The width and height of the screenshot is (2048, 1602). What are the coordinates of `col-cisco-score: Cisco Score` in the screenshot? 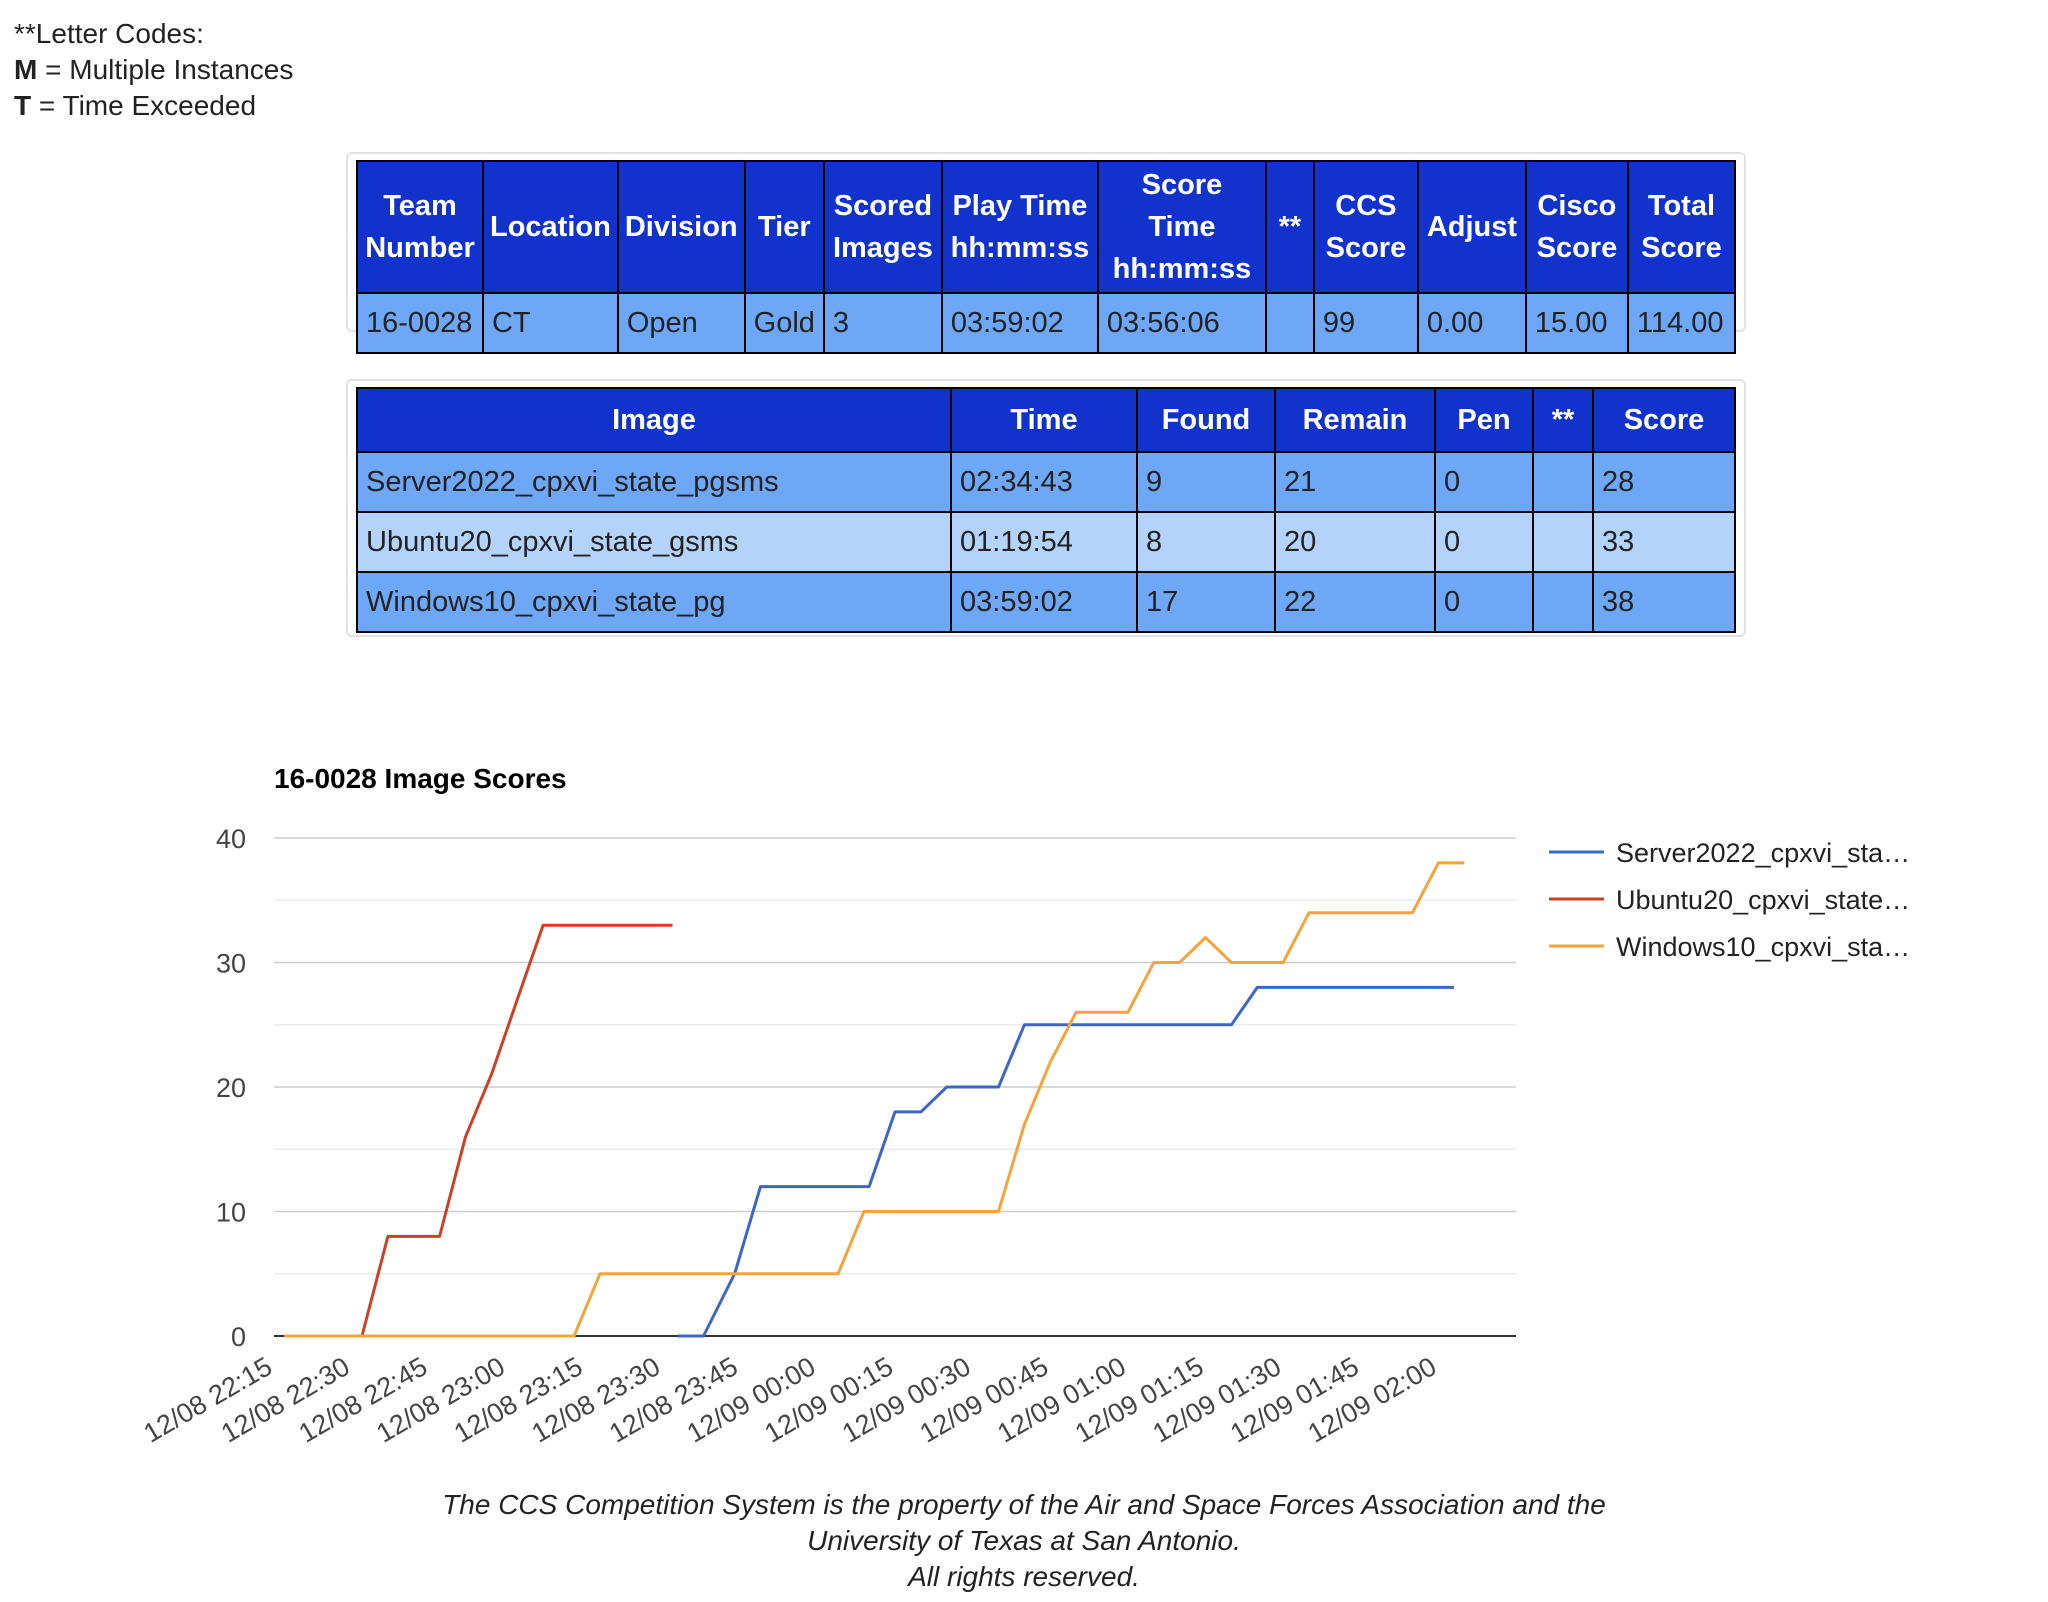 It's located at (1576, 227).